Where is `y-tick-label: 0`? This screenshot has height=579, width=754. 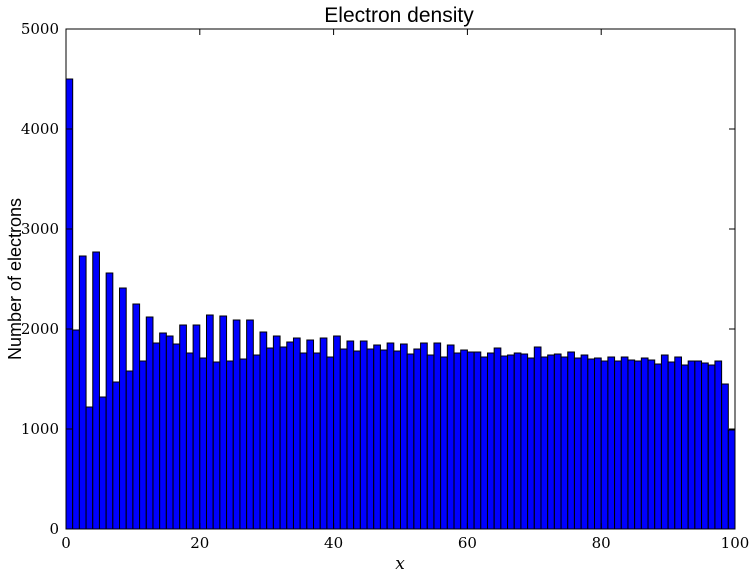 y-tick-label: 0 is located at coordinates (54, 529).